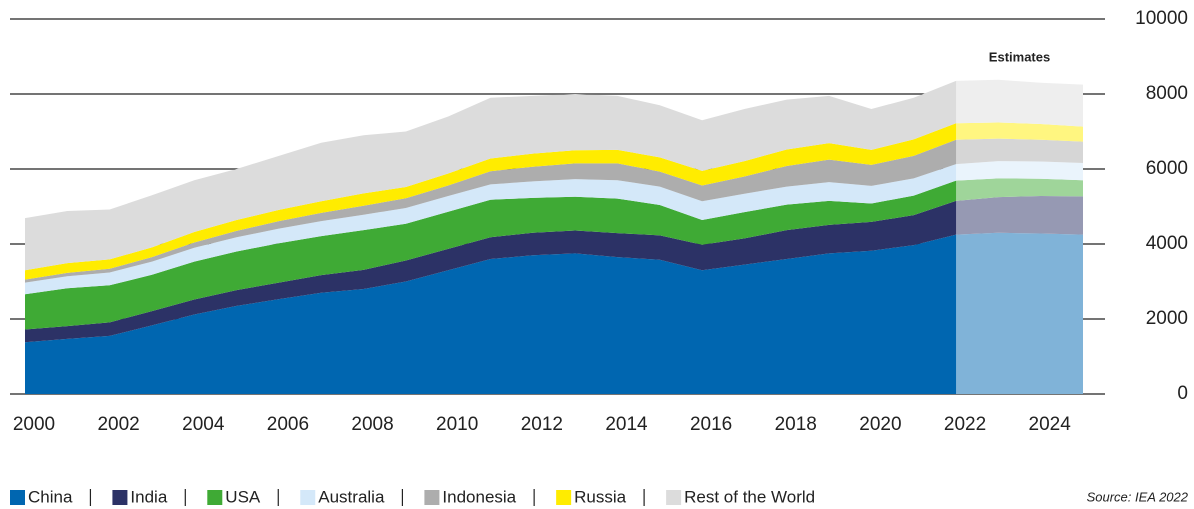  I want to click on y-tick-label: 0, so click(1182, 393).